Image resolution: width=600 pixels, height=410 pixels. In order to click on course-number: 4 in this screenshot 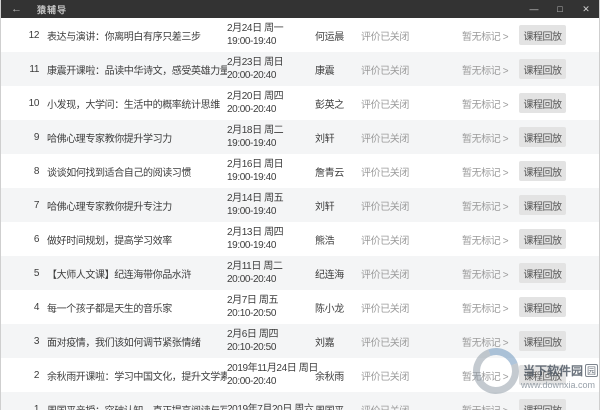, I will do `click(36, 307)`.